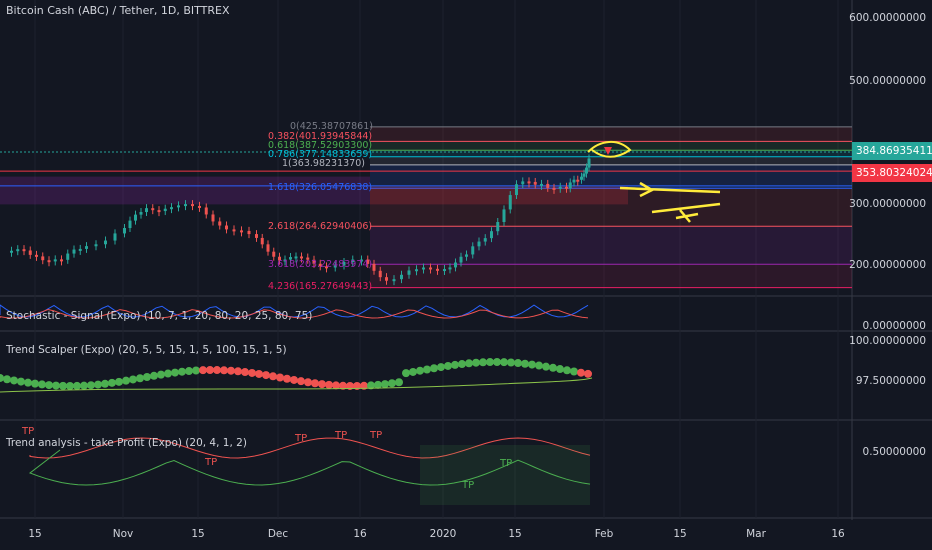 The image size is (932, 550). I want to click on date-label-2: 15, so click(198, 534).